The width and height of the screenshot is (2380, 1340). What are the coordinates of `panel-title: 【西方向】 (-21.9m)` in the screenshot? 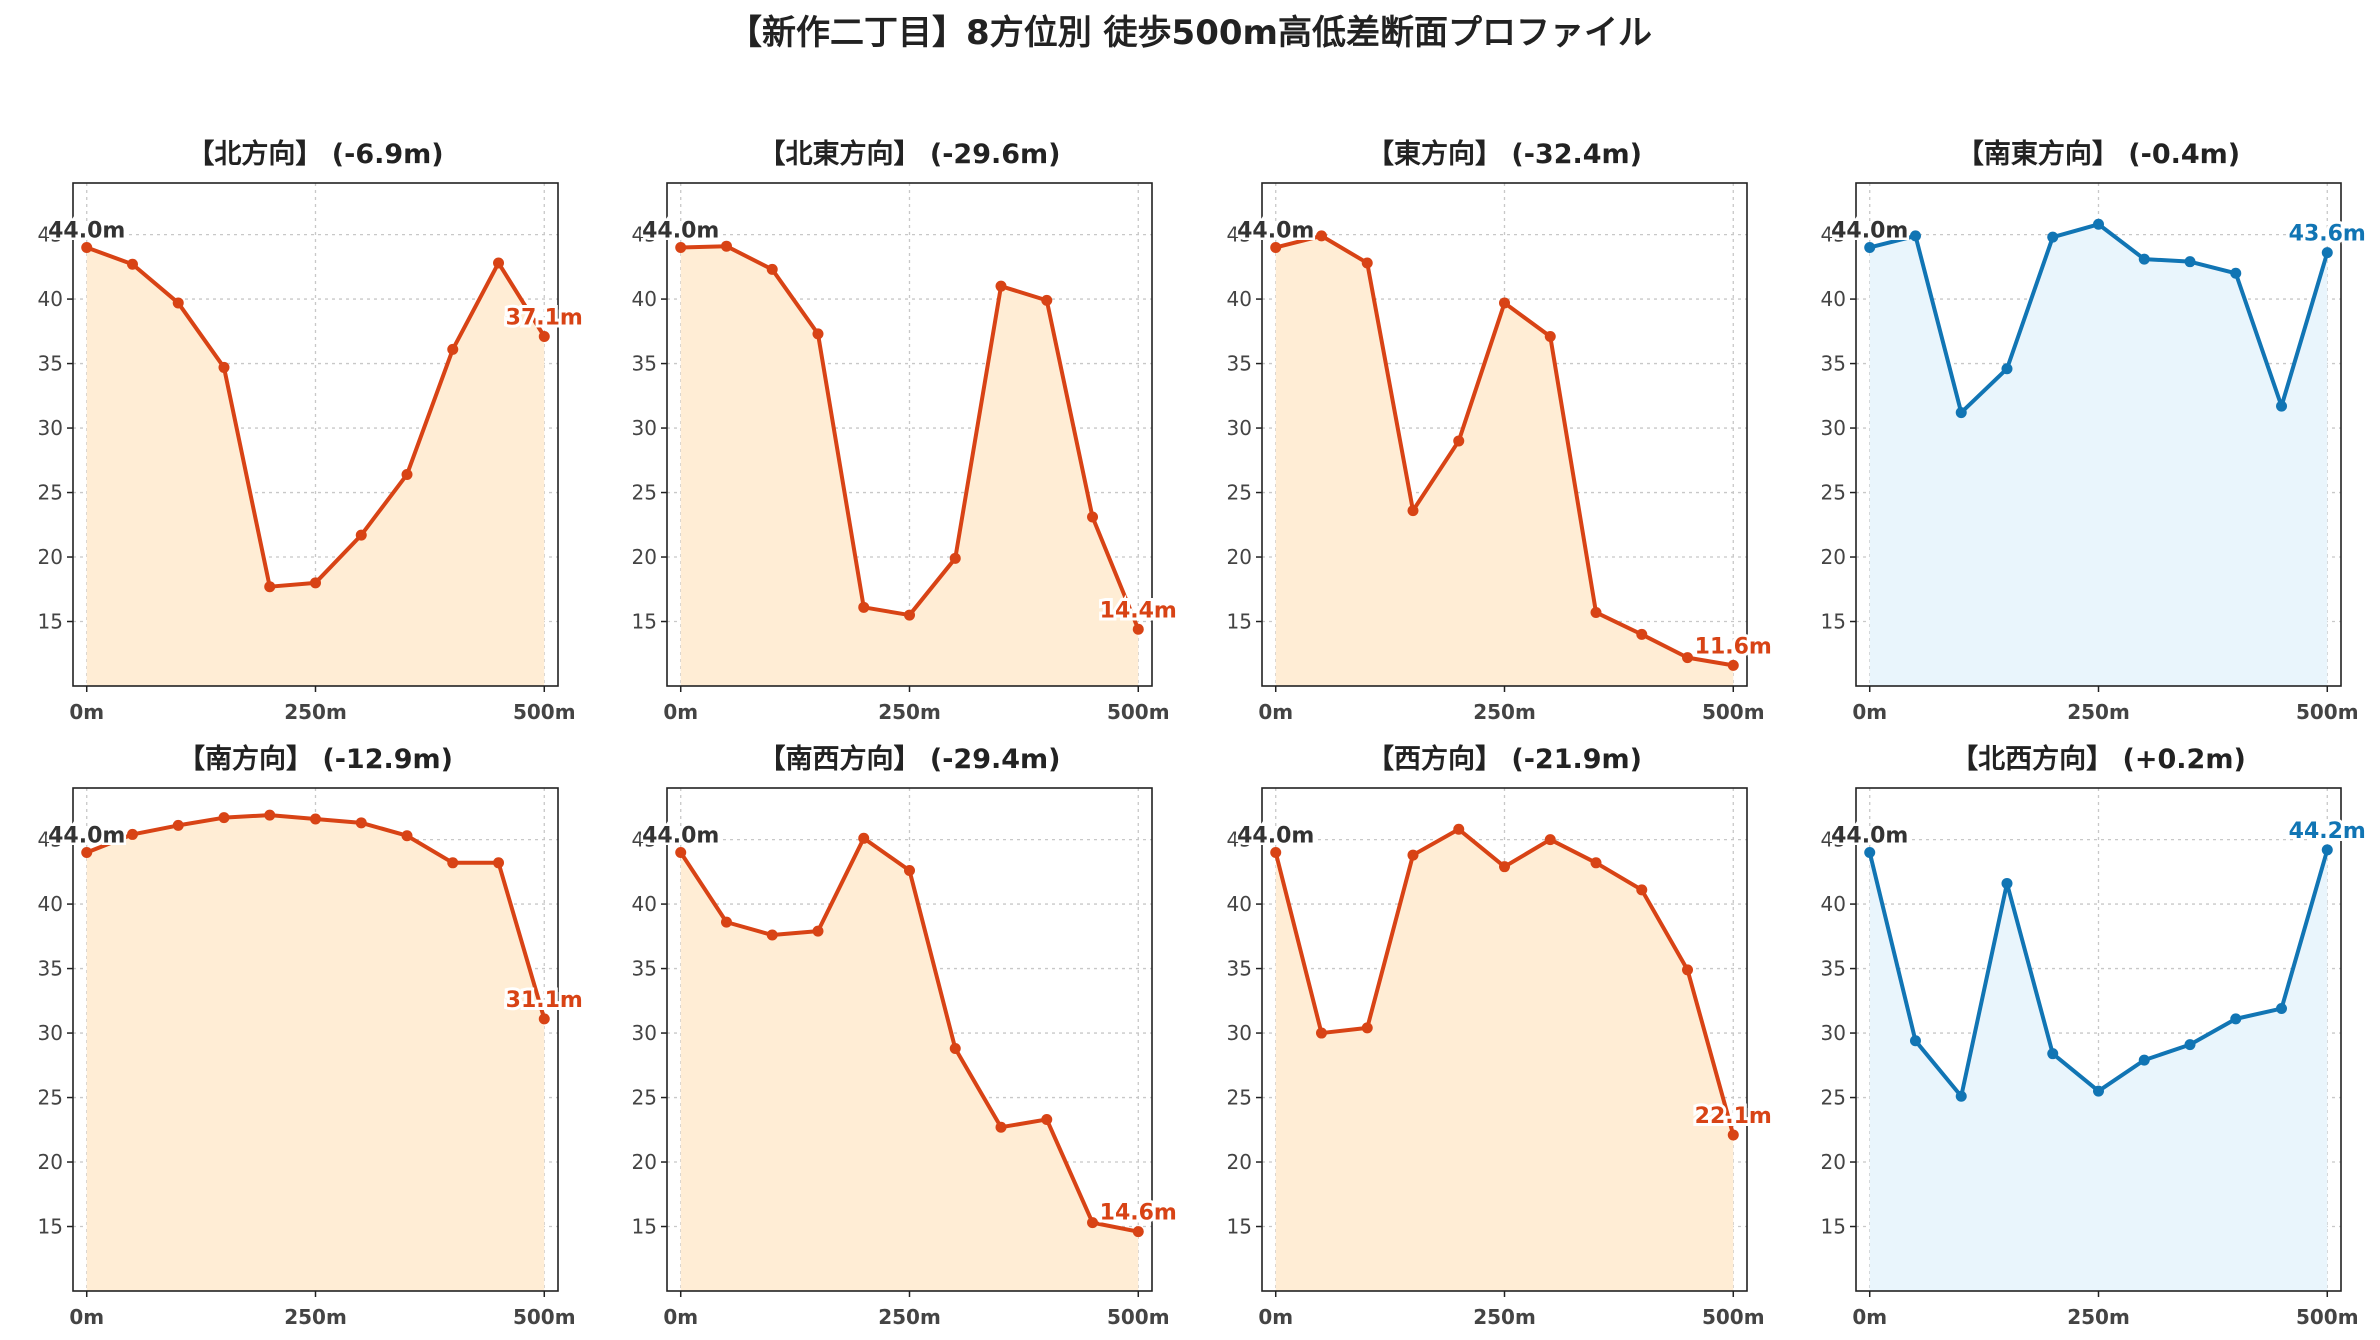 It's located at (1504, 759).